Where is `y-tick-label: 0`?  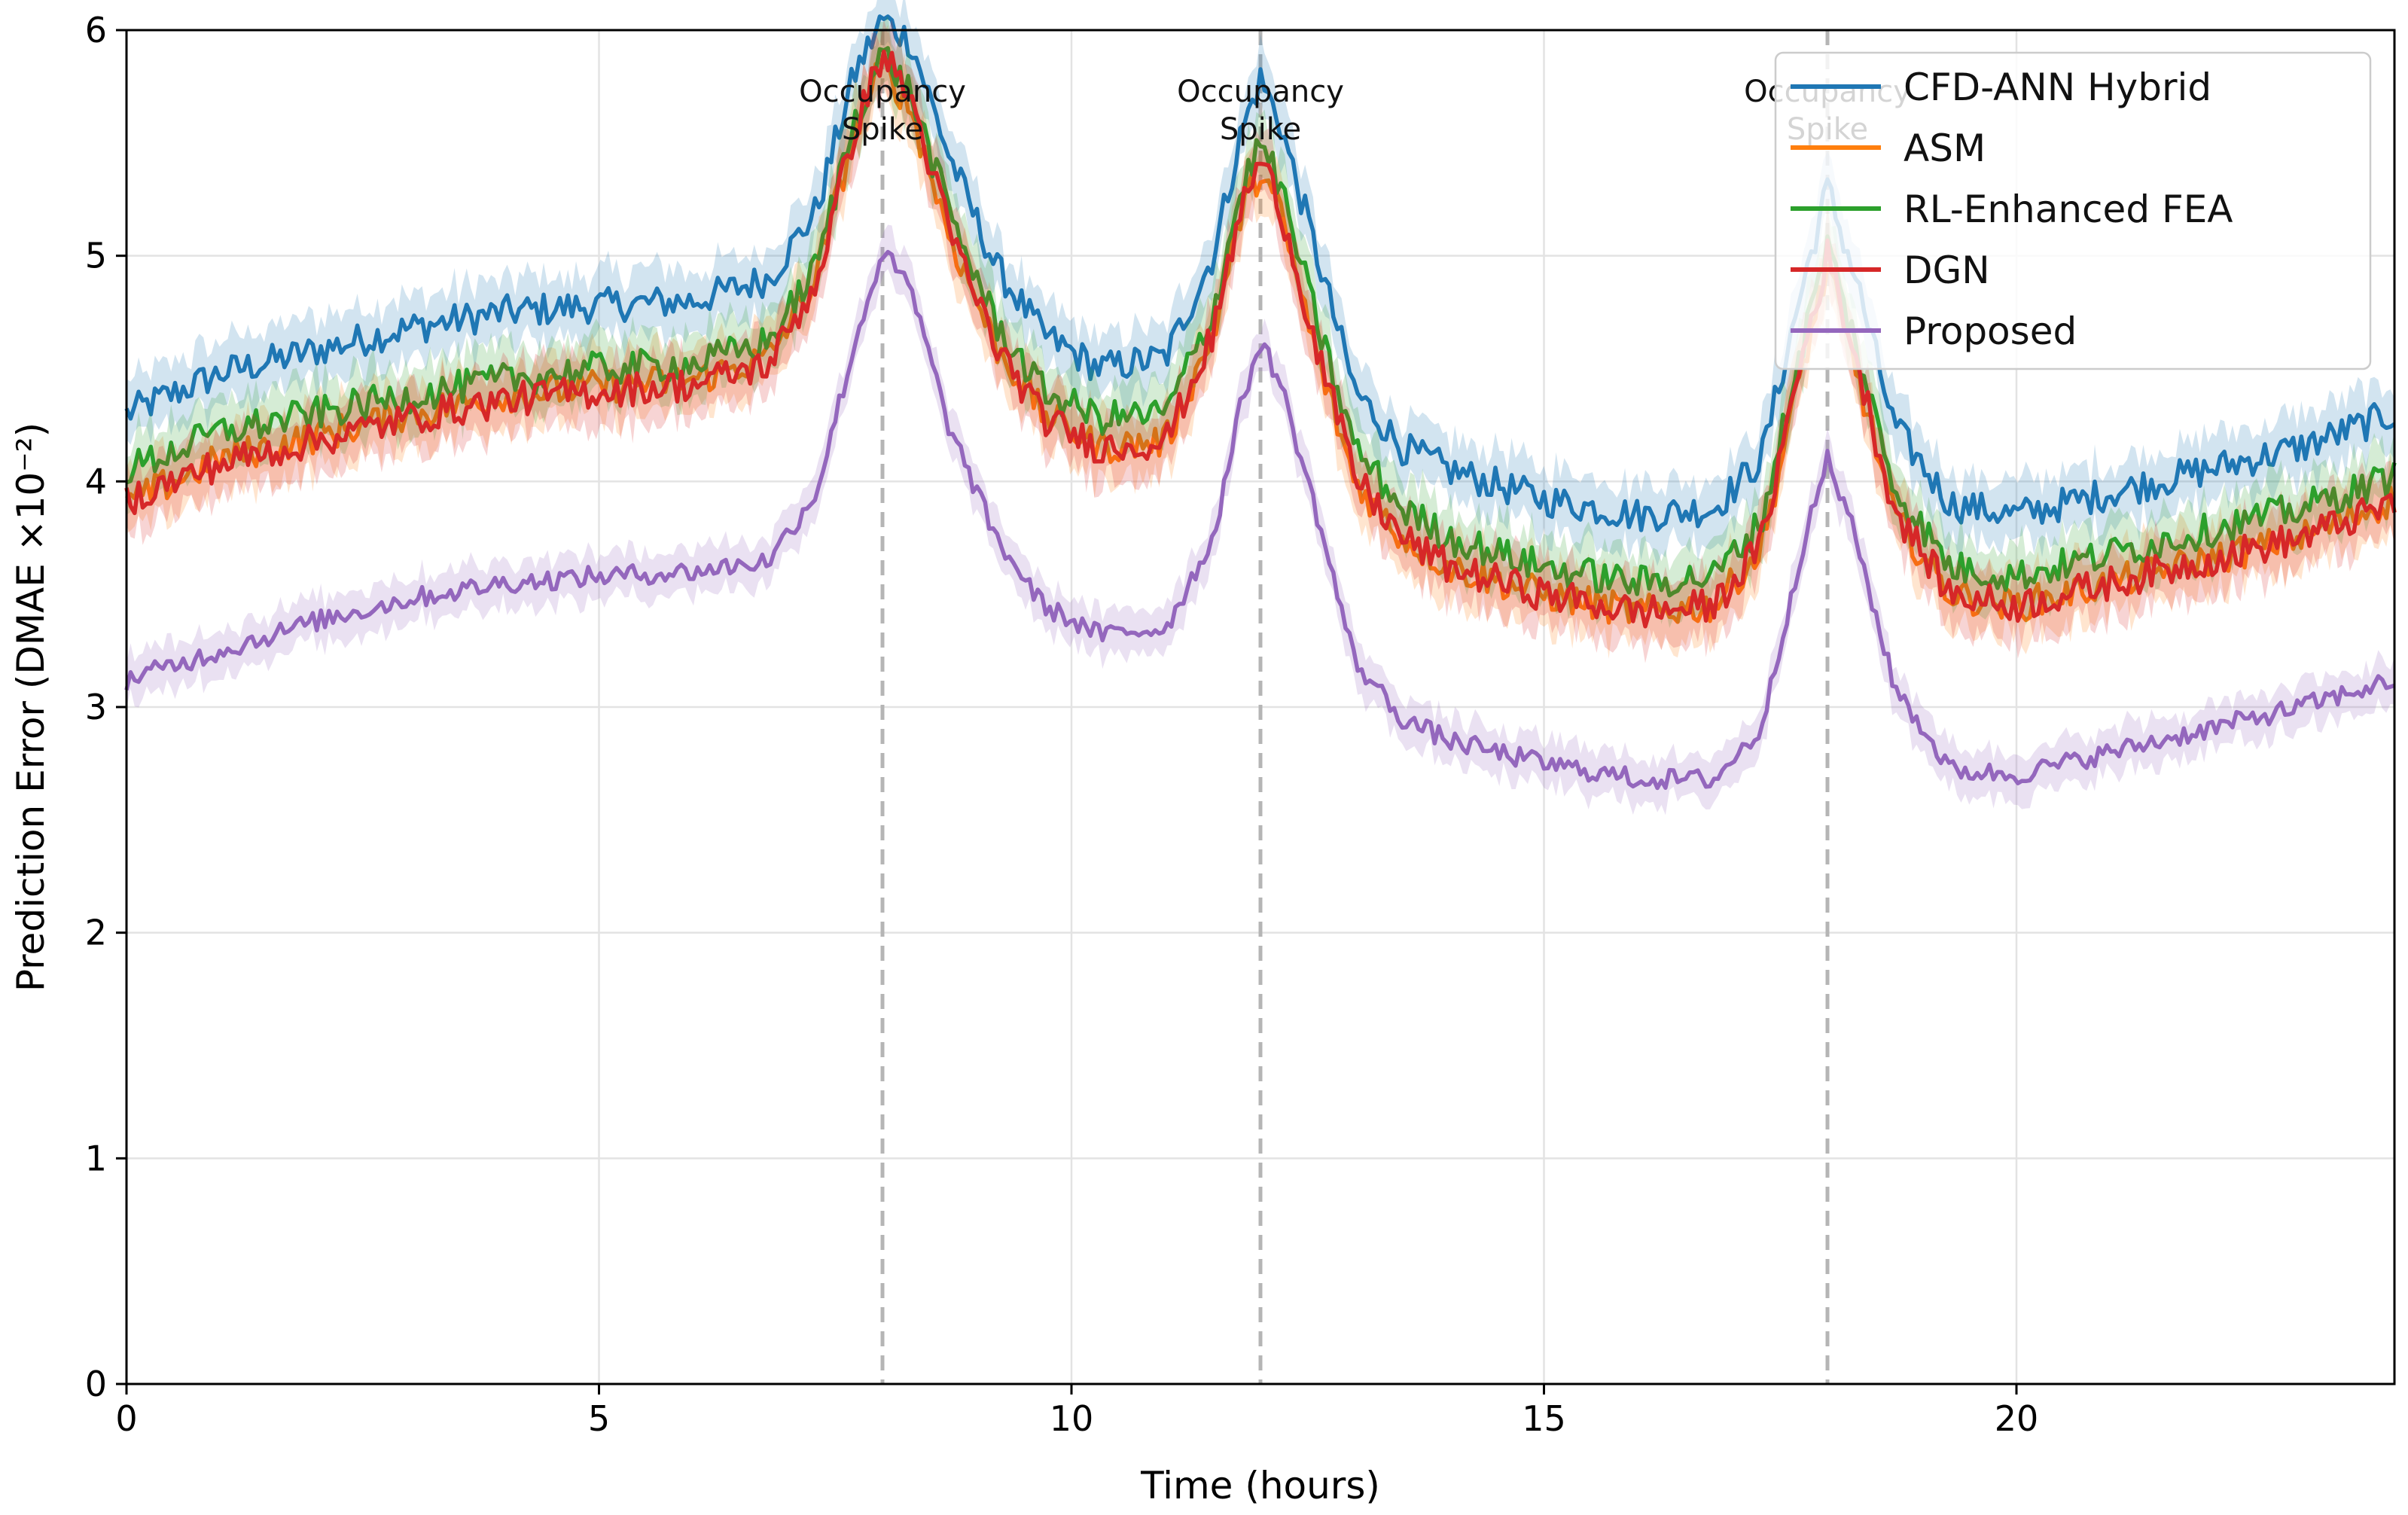
y-tick-label: 0 is located at coordinates (96, 1384).